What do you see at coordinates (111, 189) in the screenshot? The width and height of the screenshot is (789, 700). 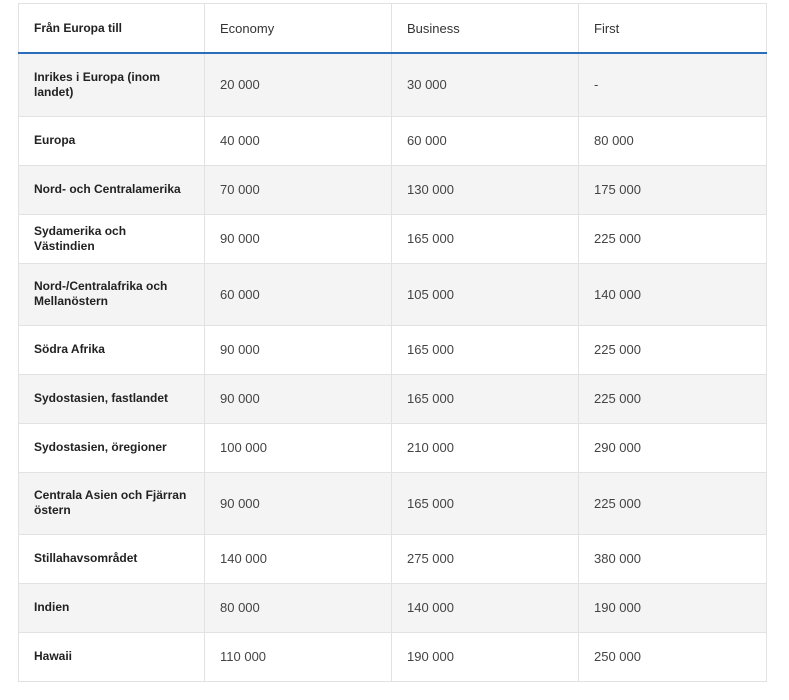 I see `region-cell: Nord- och Centralamerika` at bounding box center [111, 189].